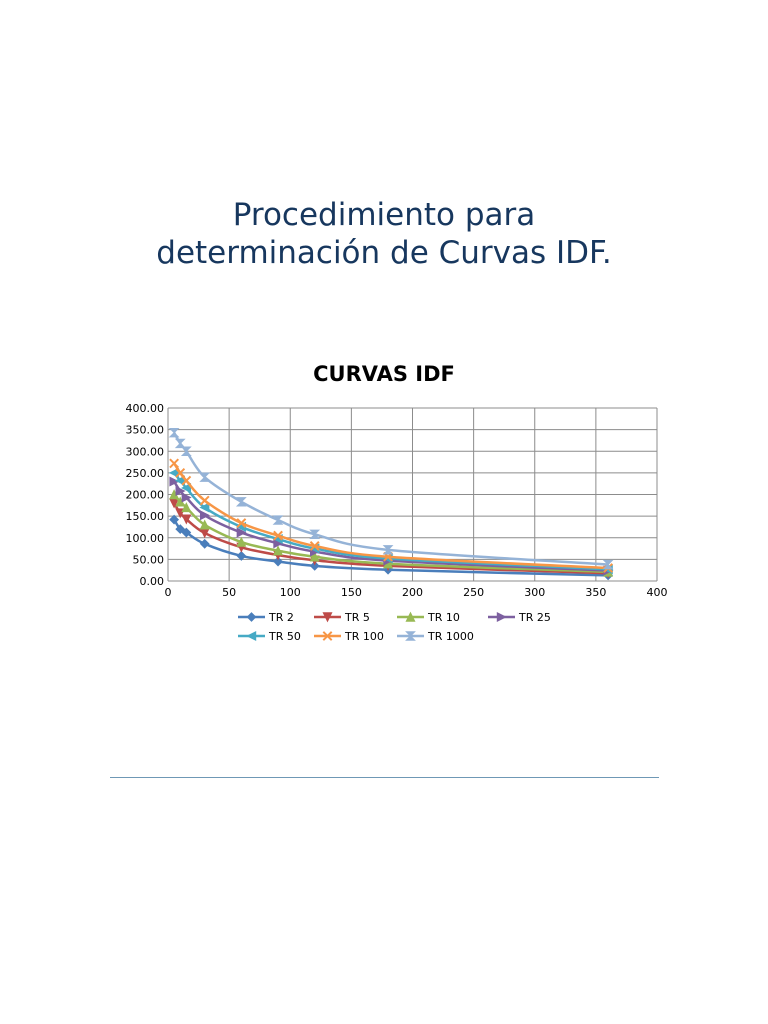 Image resolution: width=768 pixels, height=1024 pixels. I want to click on legend-label: TR 1000, so click(450, 636).